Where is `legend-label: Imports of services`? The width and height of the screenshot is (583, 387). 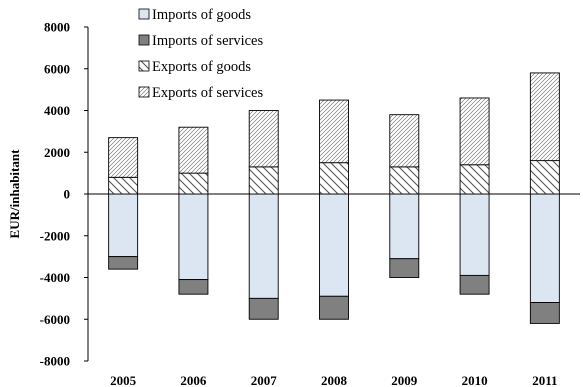 legend-label: Imports of services is located at coordinates (207, 41).